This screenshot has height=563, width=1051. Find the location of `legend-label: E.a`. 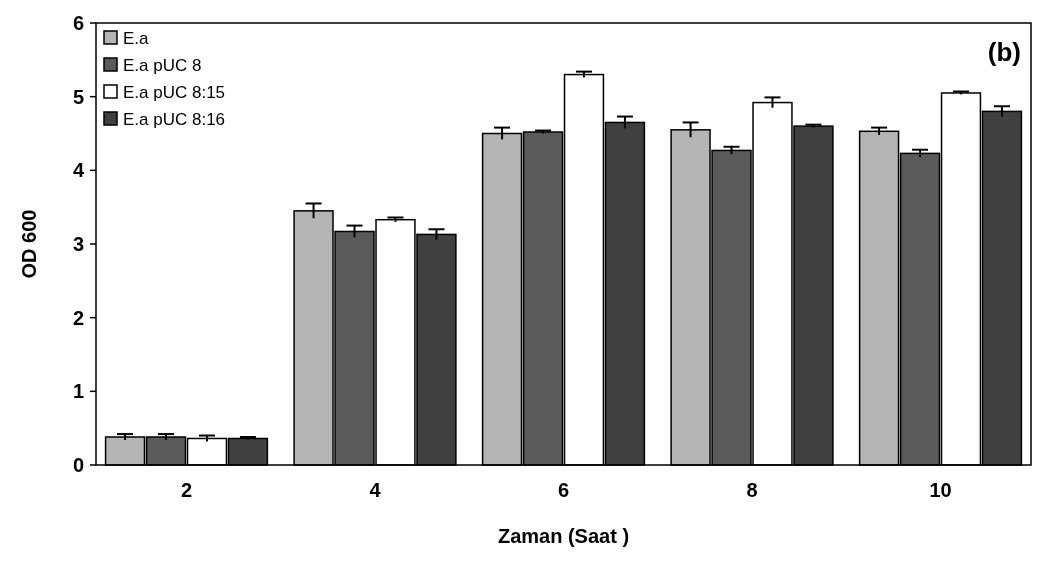

legend-label: E.a is located at coordinates (136, 38).